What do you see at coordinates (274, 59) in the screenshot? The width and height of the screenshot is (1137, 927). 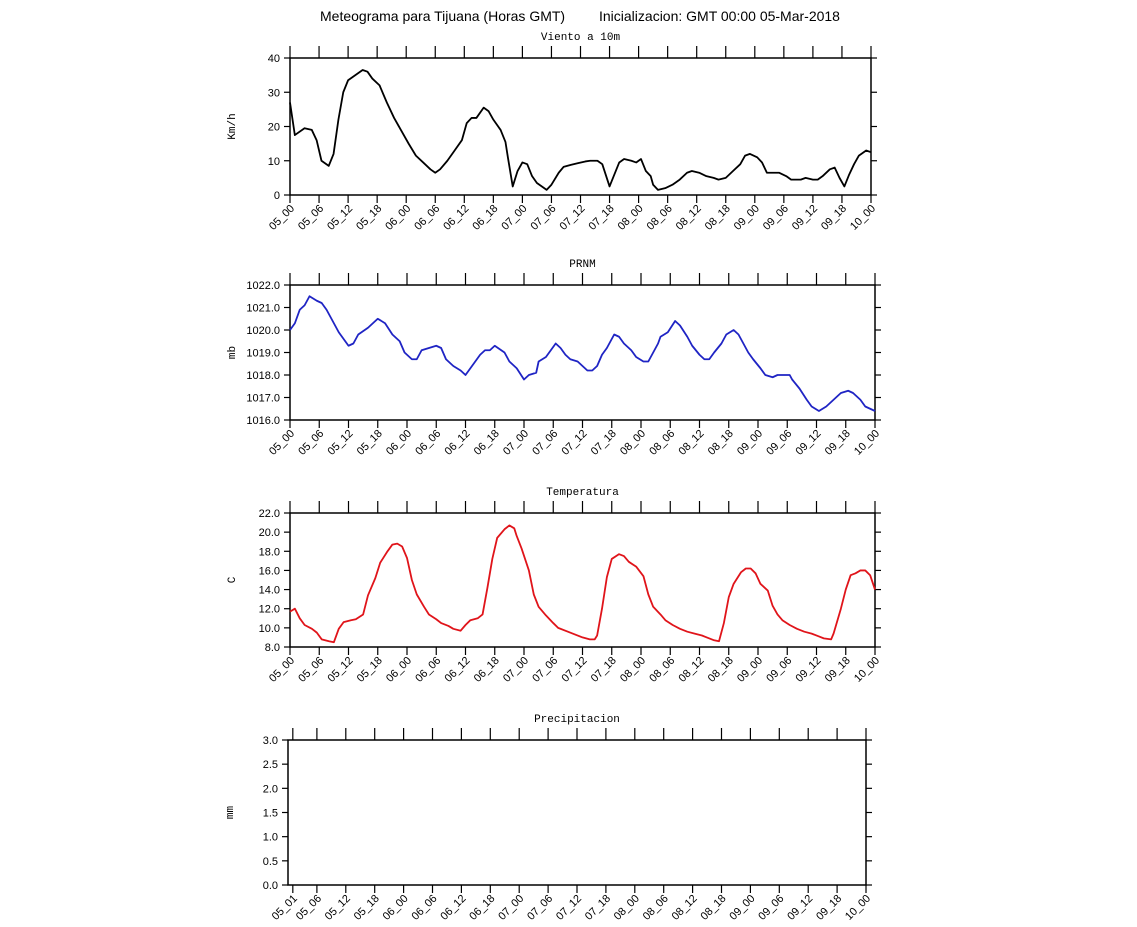 I see `y-tick-label: 40` at bounding box center [274, 59].